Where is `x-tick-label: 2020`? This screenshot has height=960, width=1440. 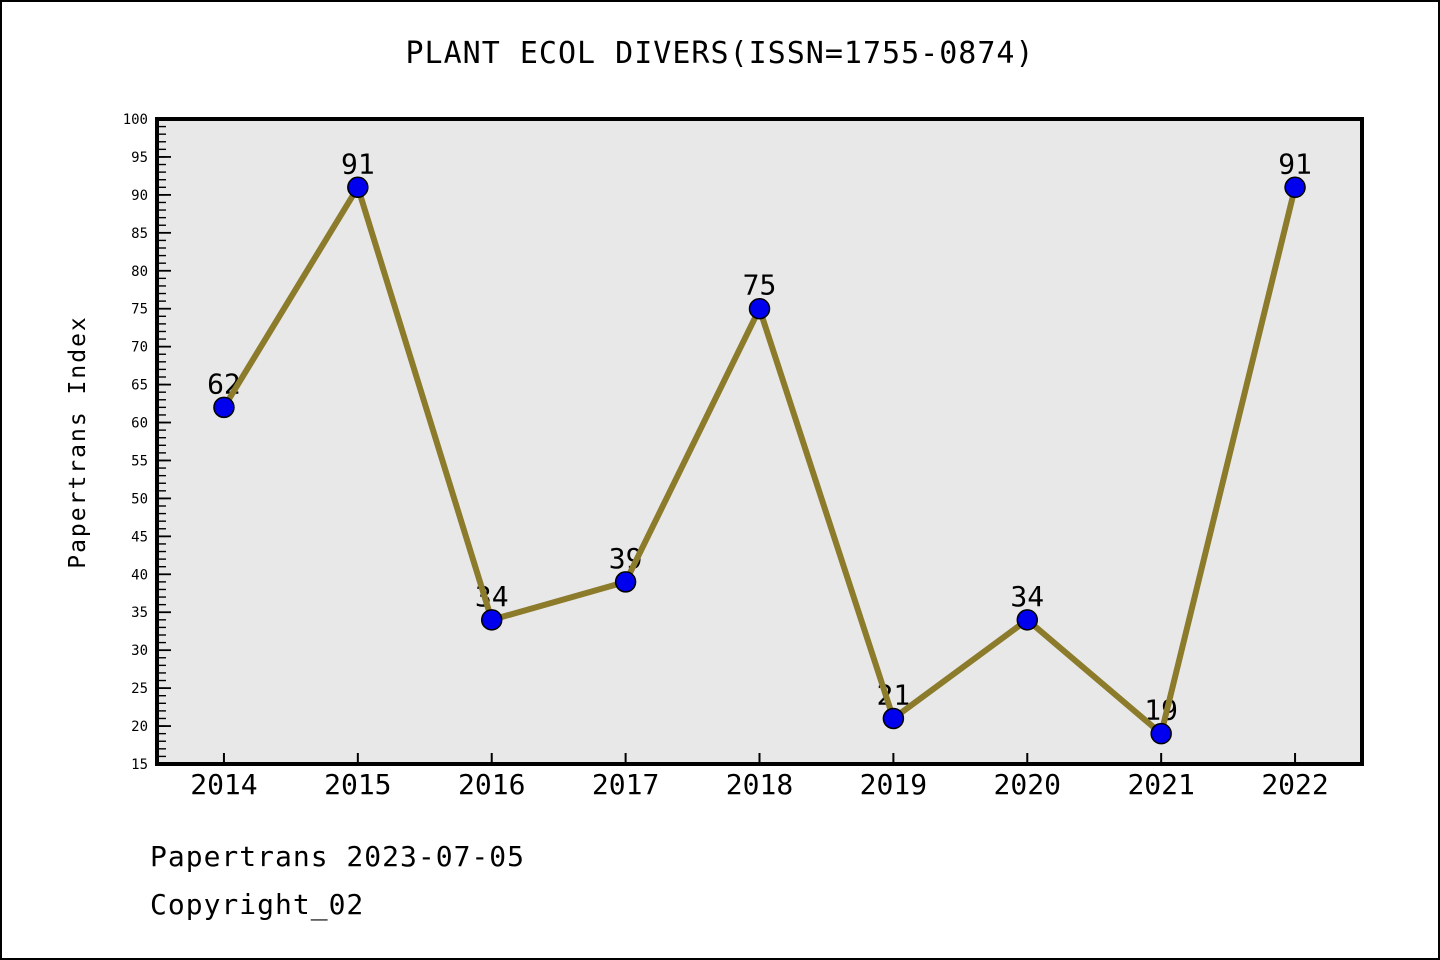
x-tick-label: 2020 is located at coordinates (1027, 784).